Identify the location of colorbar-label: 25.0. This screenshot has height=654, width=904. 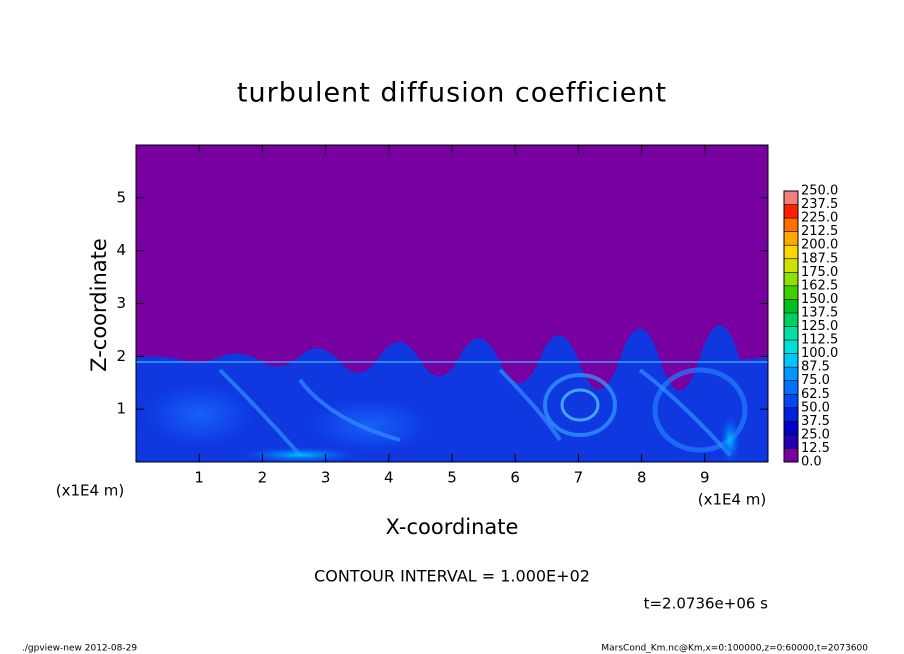
(815, 434).